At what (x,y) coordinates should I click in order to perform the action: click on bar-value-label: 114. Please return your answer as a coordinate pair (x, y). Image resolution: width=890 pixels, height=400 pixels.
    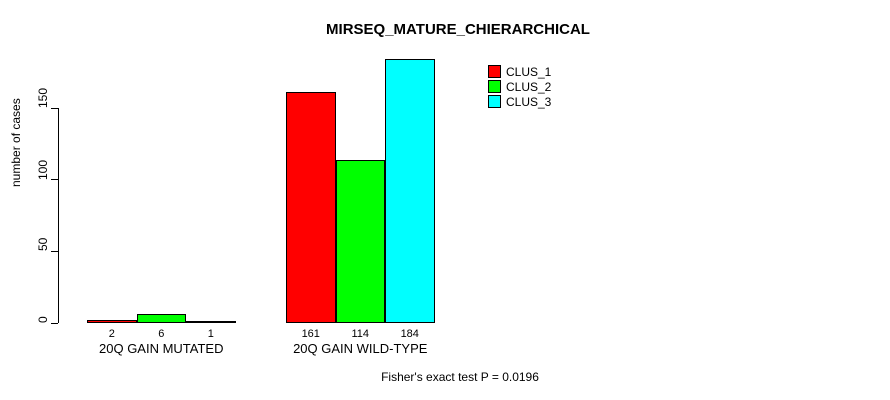
    Looking at the image, I should click on (360, 334).